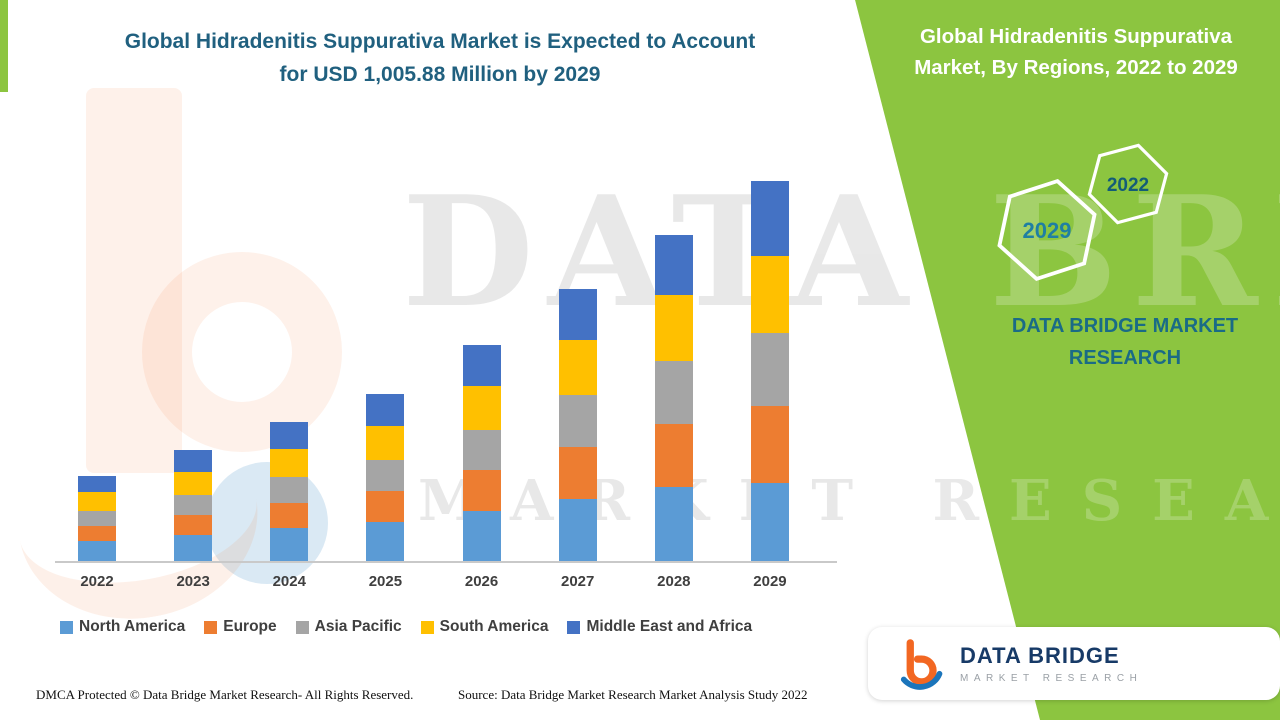  I want to click on side-panel-brand-line2: RESEARCH, so click(1125, 358).